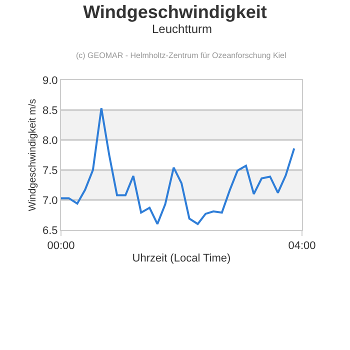  I want to click on y-tick-label: 9.0, so click(50, 80).